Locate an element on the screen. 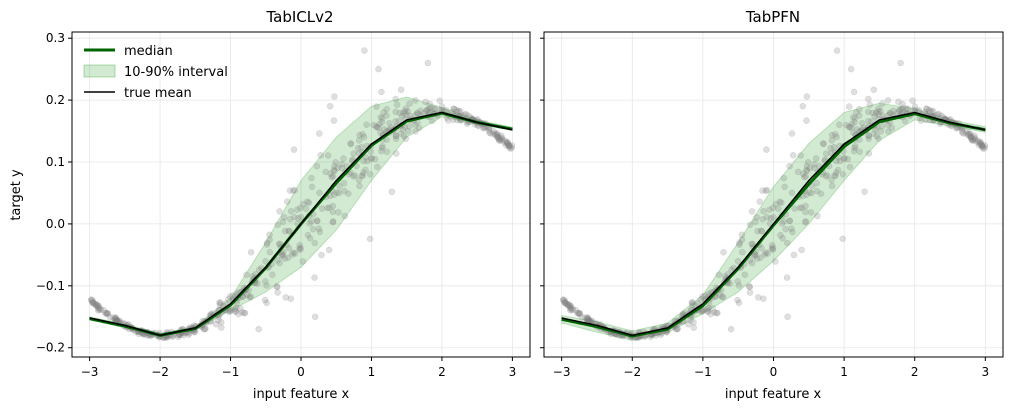 The image size is (1011, 411). x-tick-label: 3 is located at coordinates (513, 372).